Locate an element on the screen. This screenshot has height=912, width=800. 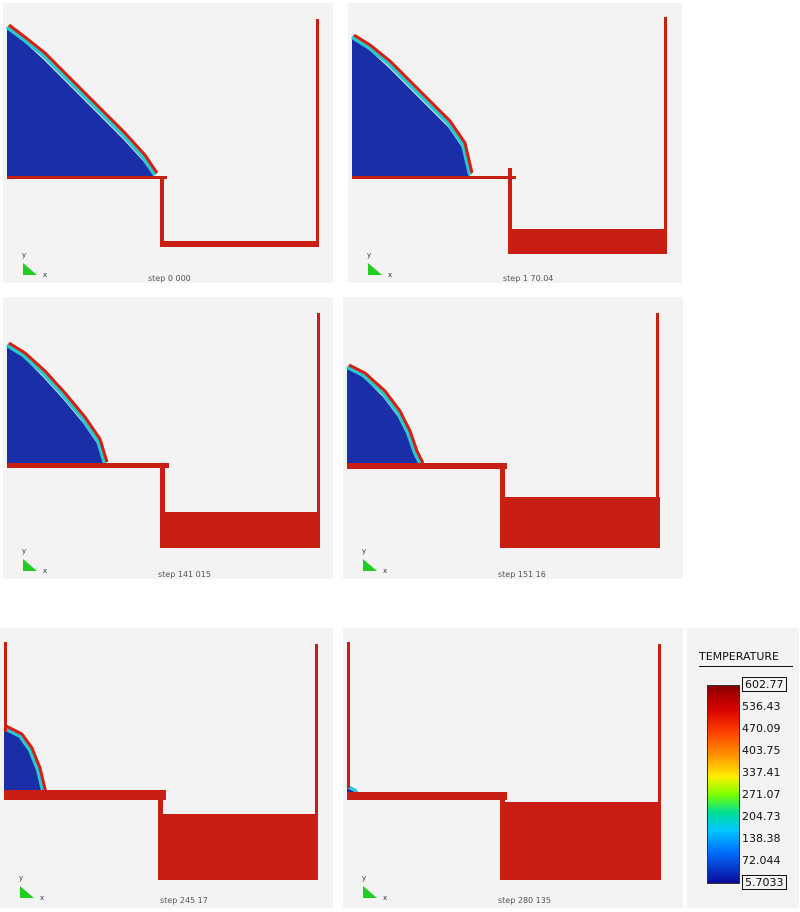
legend-tick: 72.044 is located at coordinates (761, 860).